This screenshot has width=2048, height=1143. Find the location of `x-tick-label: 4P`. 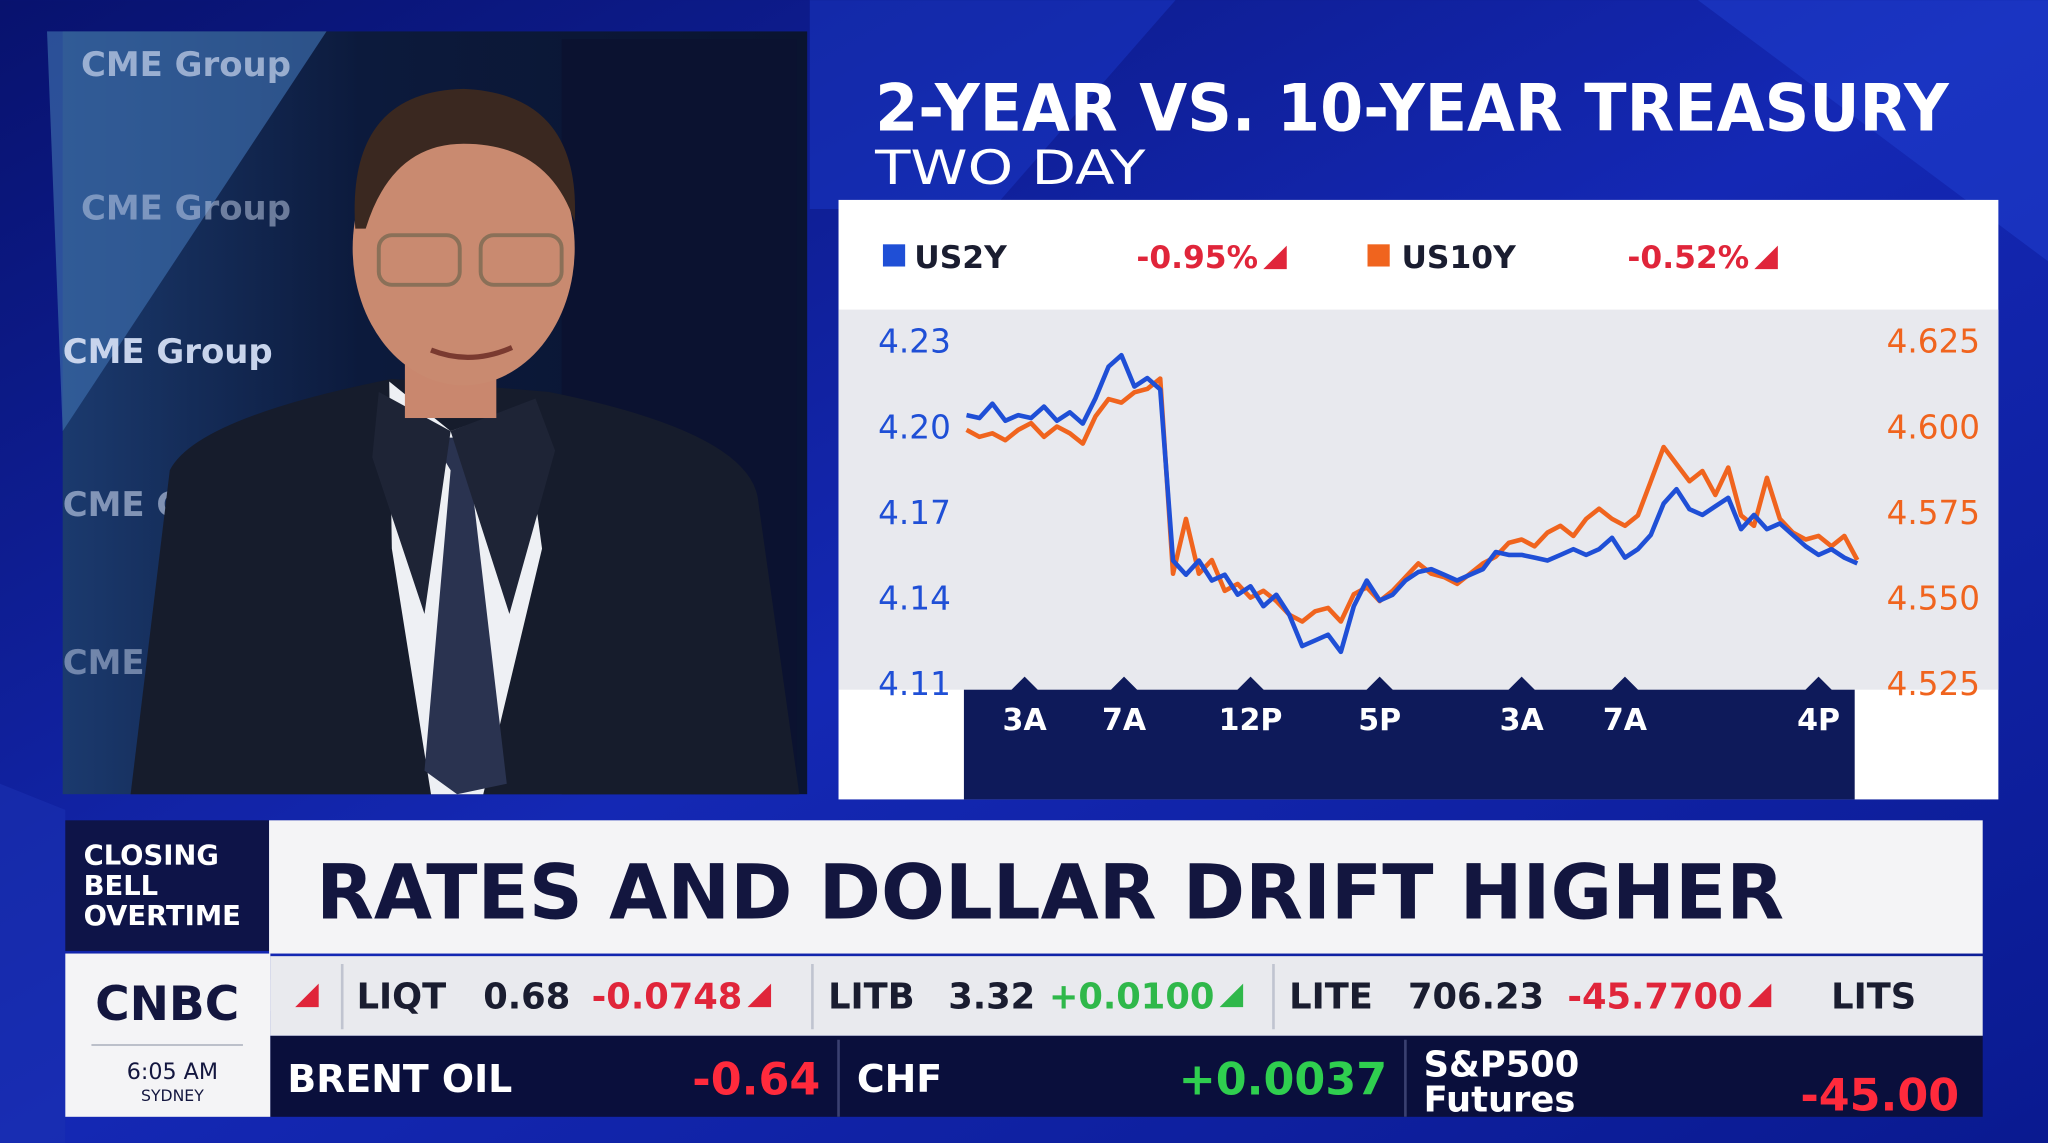

x-tick-label: 4P is located at coordinates (1818, 720).